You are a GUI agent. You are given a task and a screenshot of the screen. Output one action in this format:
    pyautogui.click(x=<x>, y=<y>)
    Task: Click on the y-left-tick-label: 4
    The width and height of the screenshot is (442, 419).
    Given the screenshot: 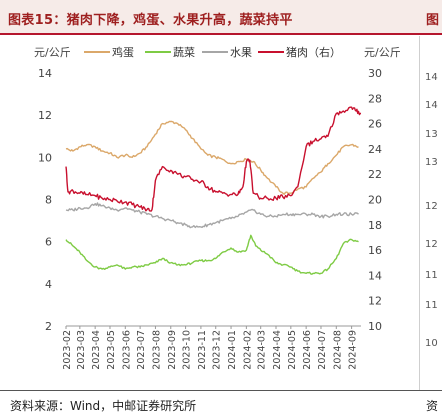 What is the action you would take?
    pyautogui.click(x=48, y=284)
    